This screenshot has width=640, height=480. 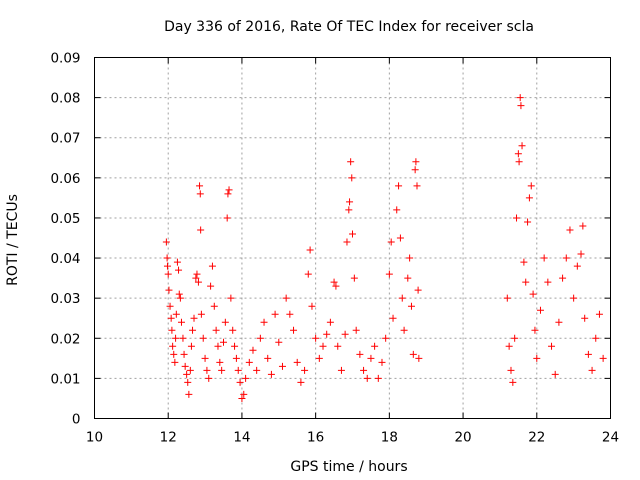 What do you see at coordinates (462, 438) in the screenshot?
I see `x-tick-label: 20` at bounding box center [462, 438].